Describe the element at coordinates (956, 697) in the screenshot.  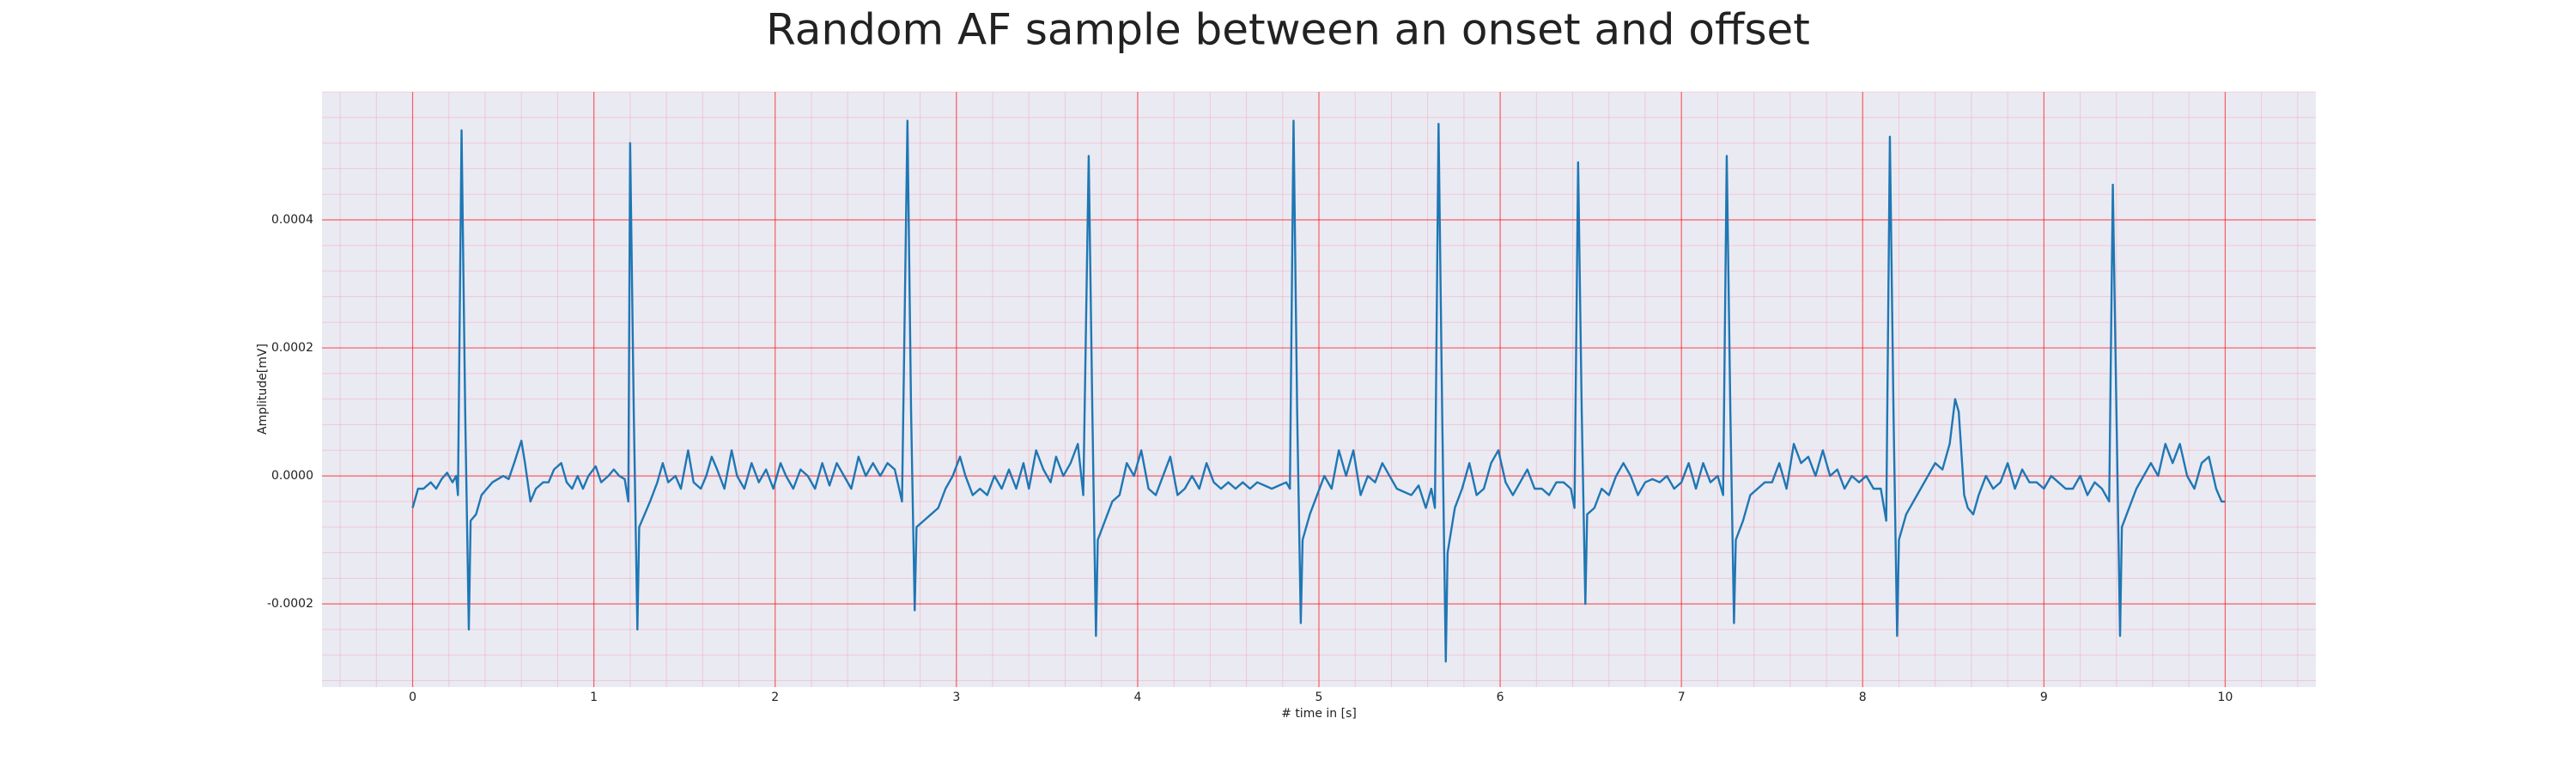
I see `x-tick-label: 3` at that location.